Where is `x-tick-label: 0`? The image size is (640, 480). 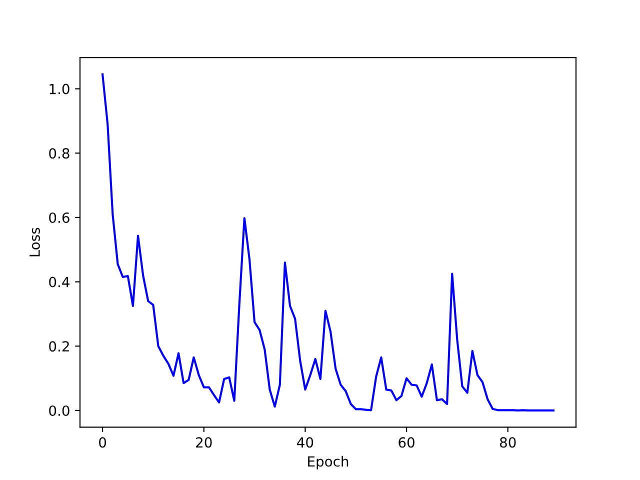
x-tick-label: 0 is located at coordinates (102, 442).